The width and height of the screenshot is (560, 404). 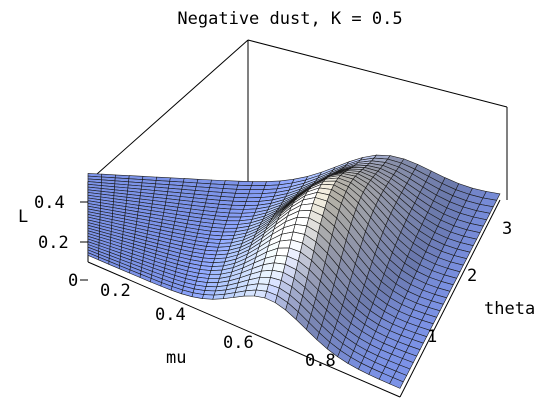 What do you see at coordinates (176, 358) in the screenshot?
I see `x-axis-label: mu` at bounding box center [176, 358].